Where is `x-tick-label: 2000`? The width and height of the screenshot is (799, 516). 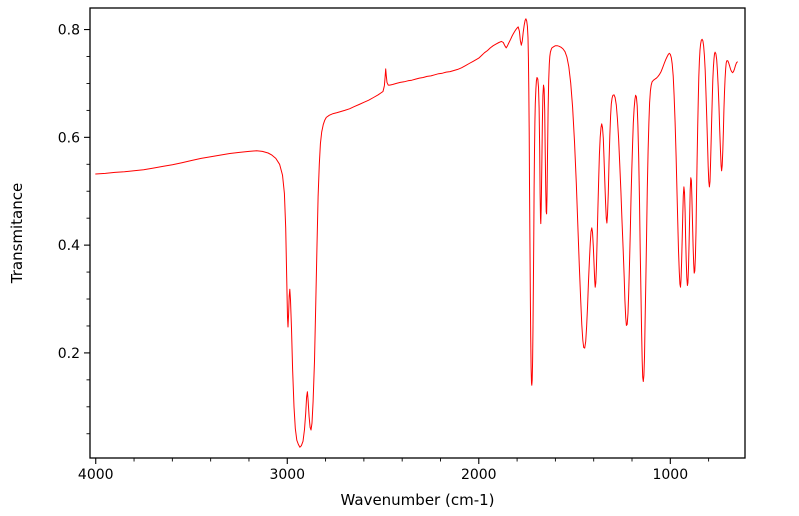
x-tick-label: 2000 is located at coordinates (479, 475).